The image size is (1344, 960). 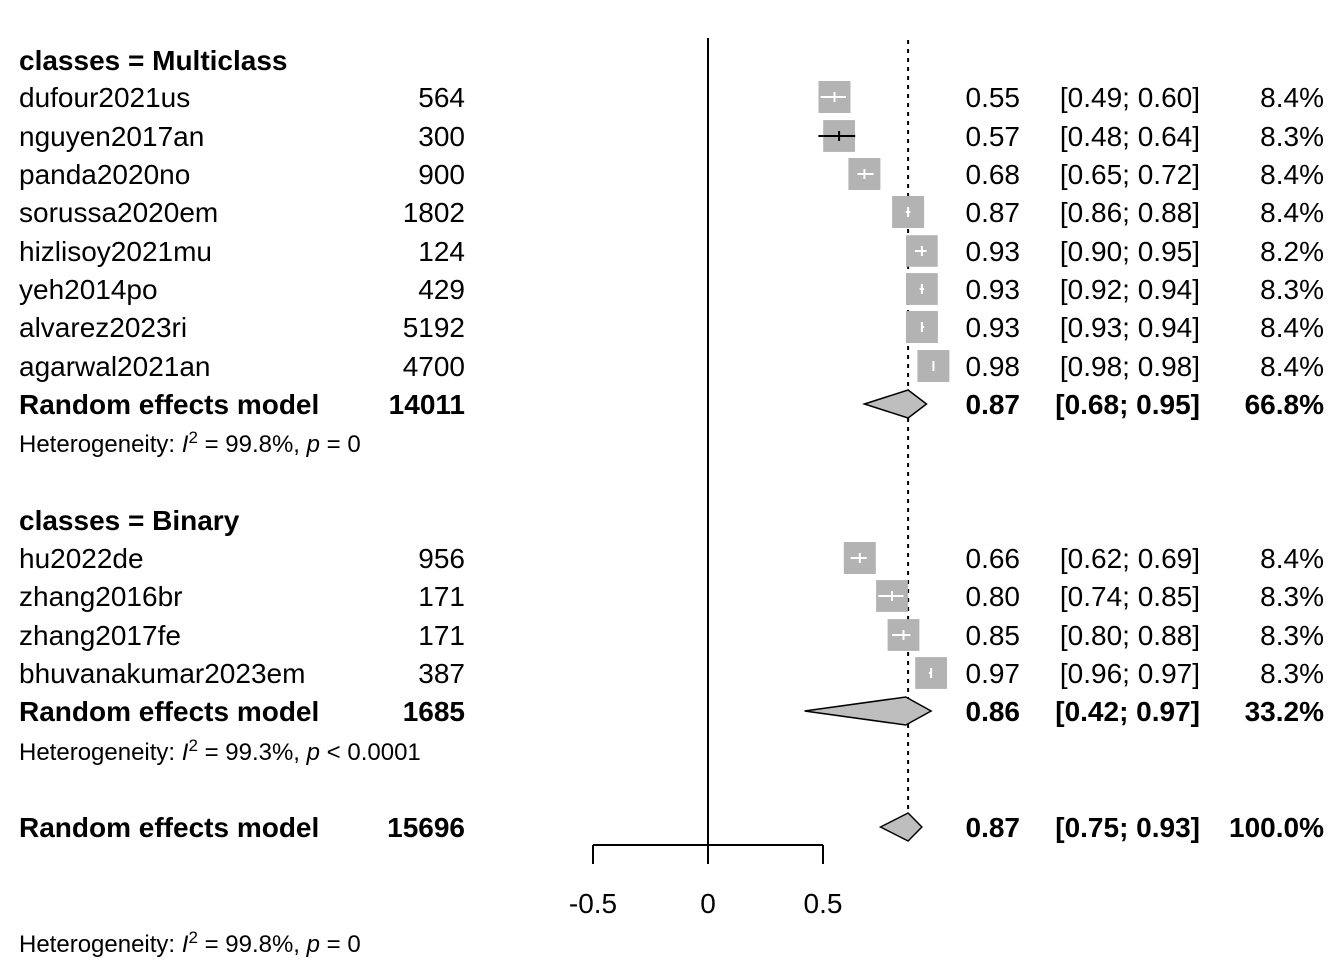 What do you see at coordinates (1130, 596) in the screenshot?
I see `study-ci: [0.74; 0.85]` at bounding box center [1130, 596].